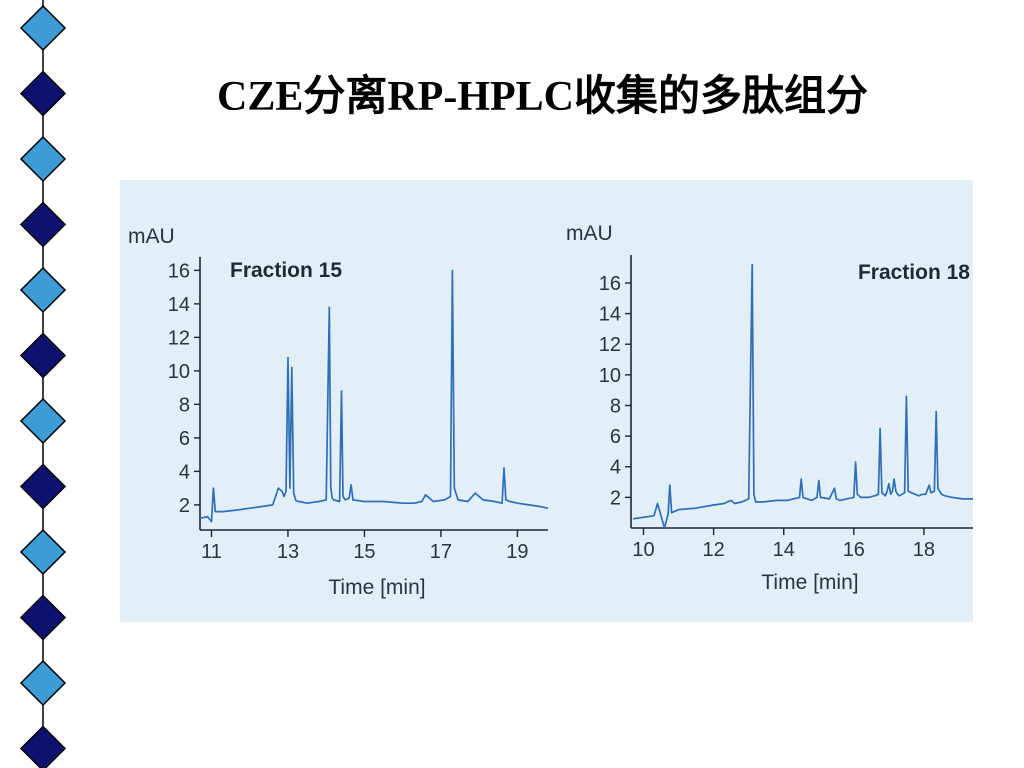 The height and width of the screenshot is (768, 1024). I want to click on x-tick-label: 19, so click(517, 552).